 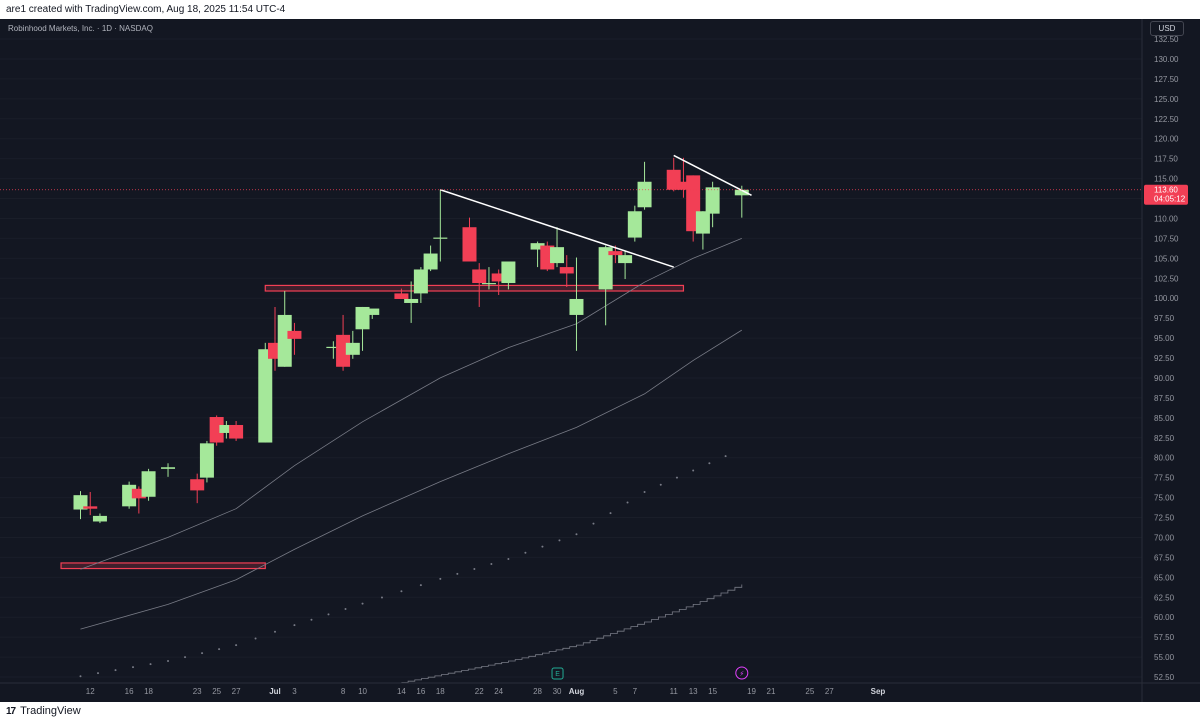 I want to click on price-tick-label: 90.00, so click(x=1164, y=378).